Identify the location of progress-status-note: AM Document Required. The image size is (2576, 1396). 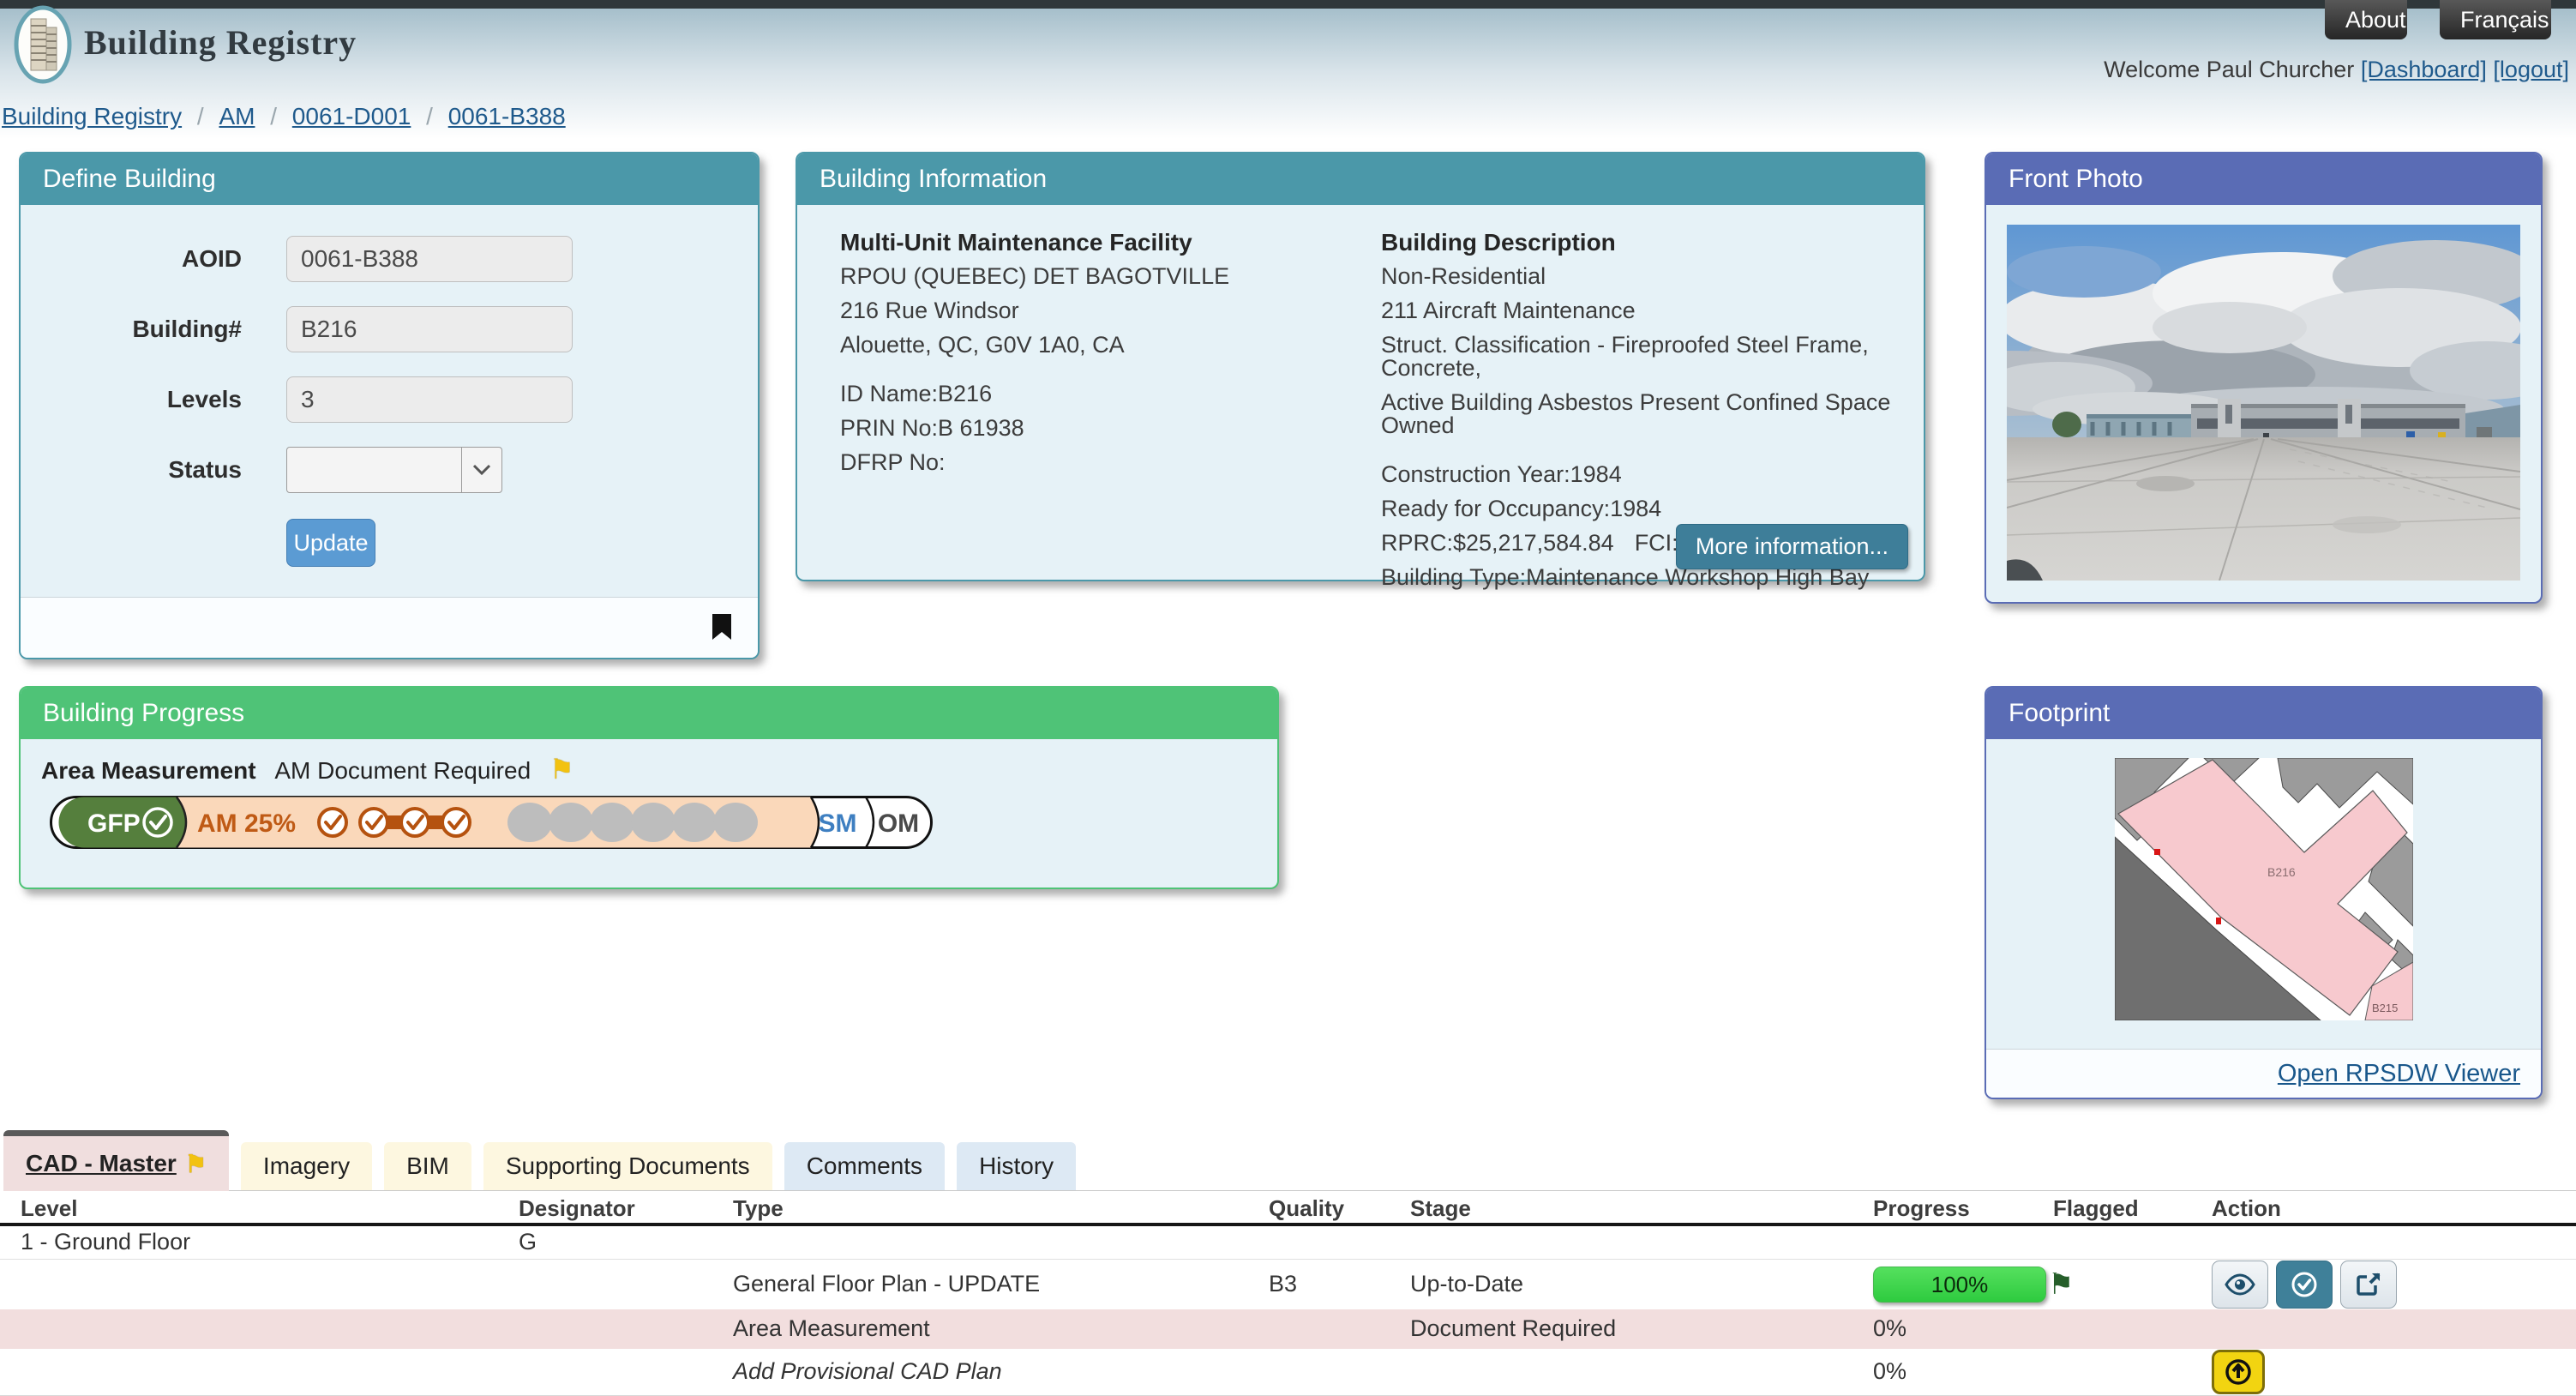
(402, 770).